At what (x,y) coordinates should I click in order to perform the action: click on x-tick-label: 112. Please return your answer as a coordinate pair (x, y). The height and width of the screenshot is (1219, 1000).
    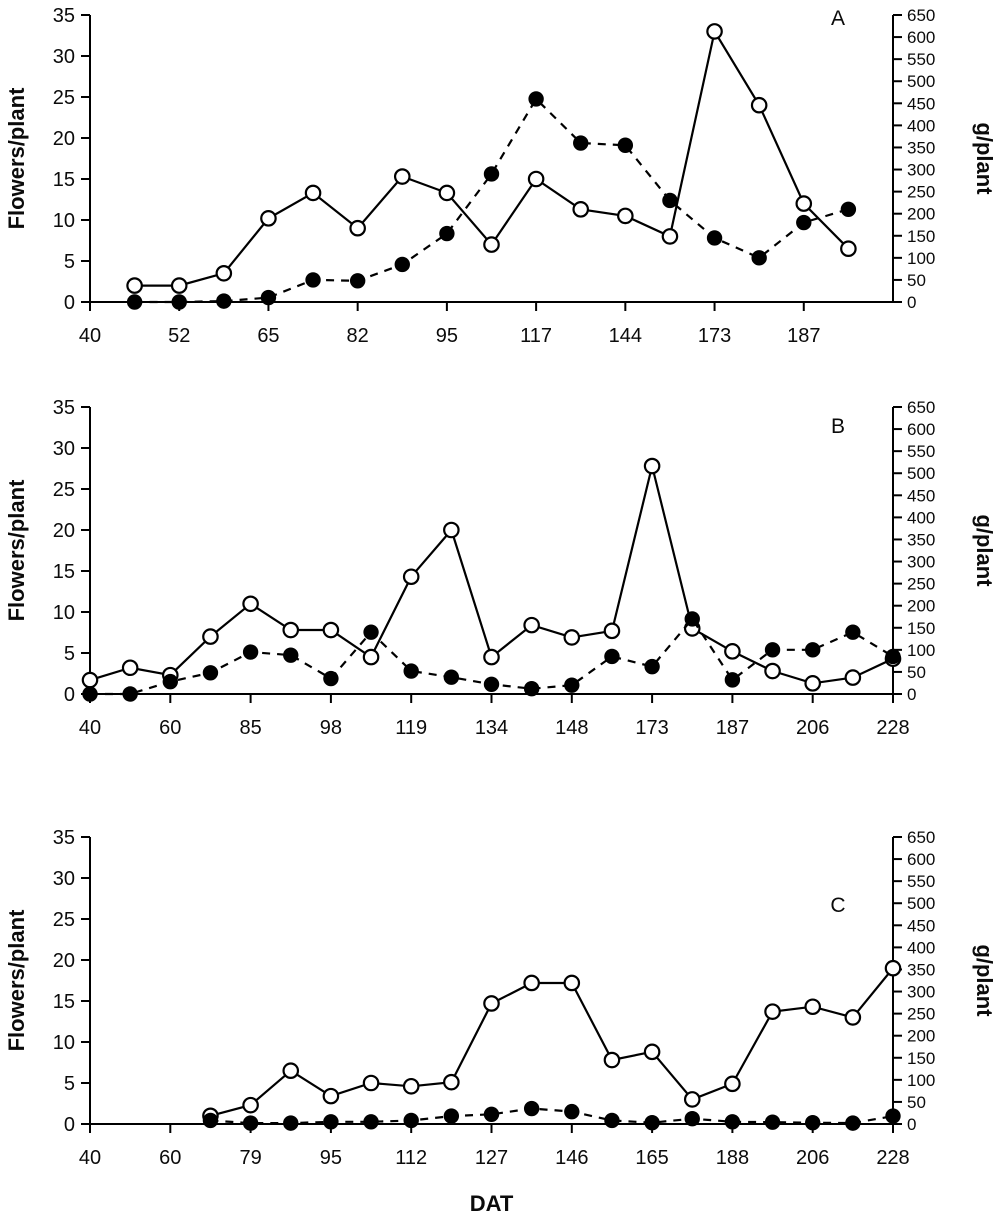
    Looking at the image, I should click on (411, 1158).